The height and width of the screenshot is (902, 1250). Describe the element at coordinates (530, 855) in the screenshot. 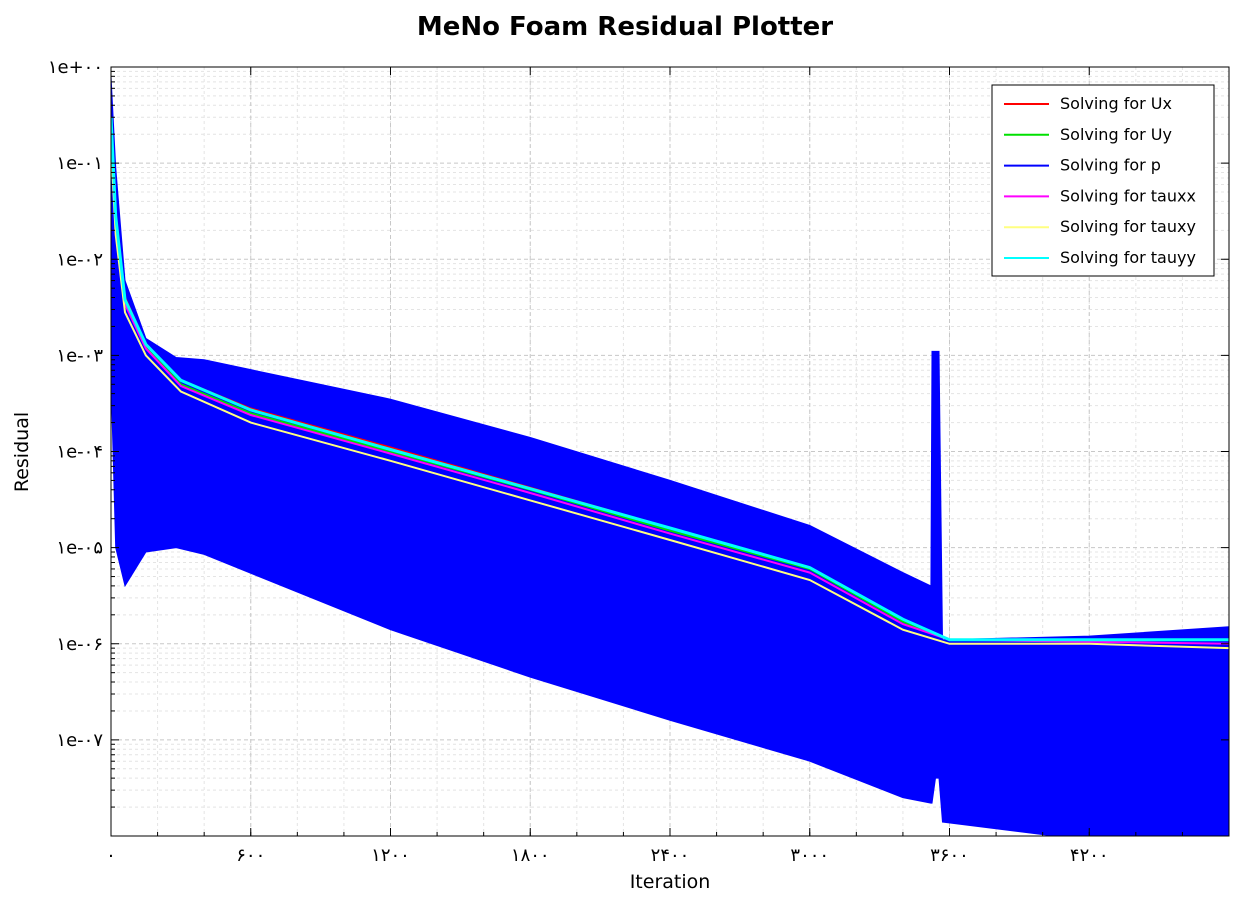

I see `x-tick-label: ۱۸۰۰` at that location.